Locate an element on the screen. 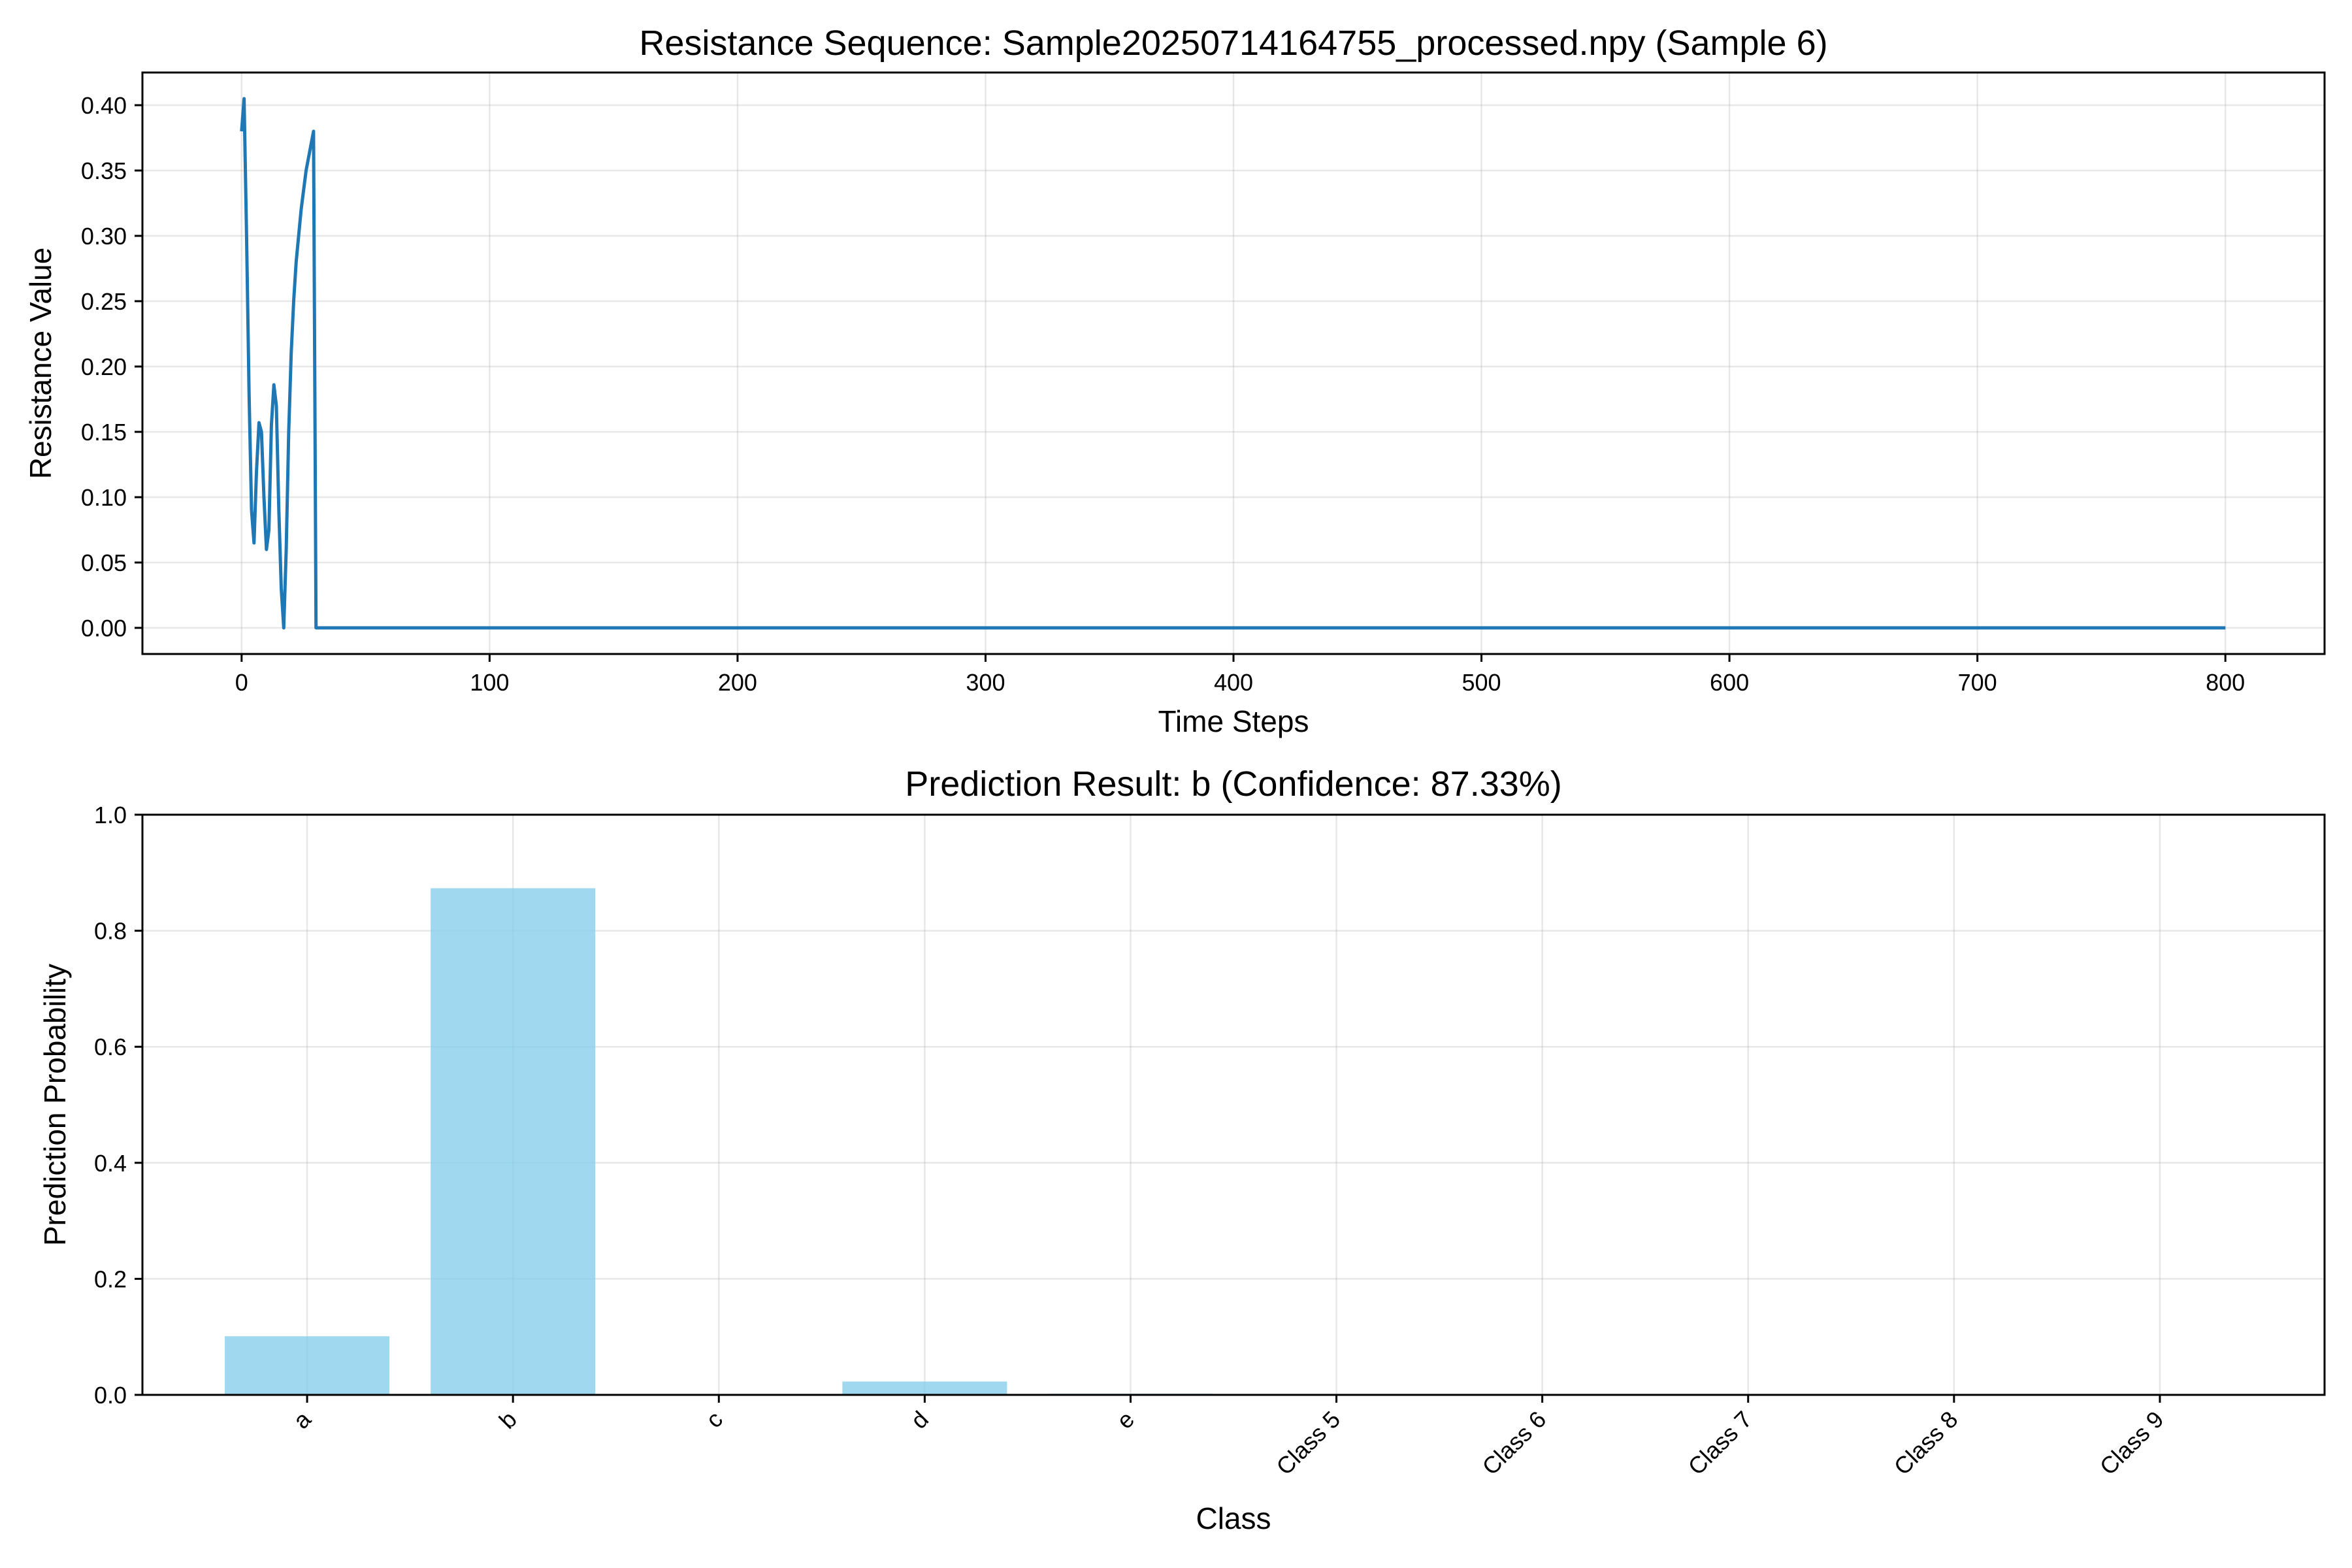  bar-chart-x-tick-label: e is located at coordinates (1125, 1420).